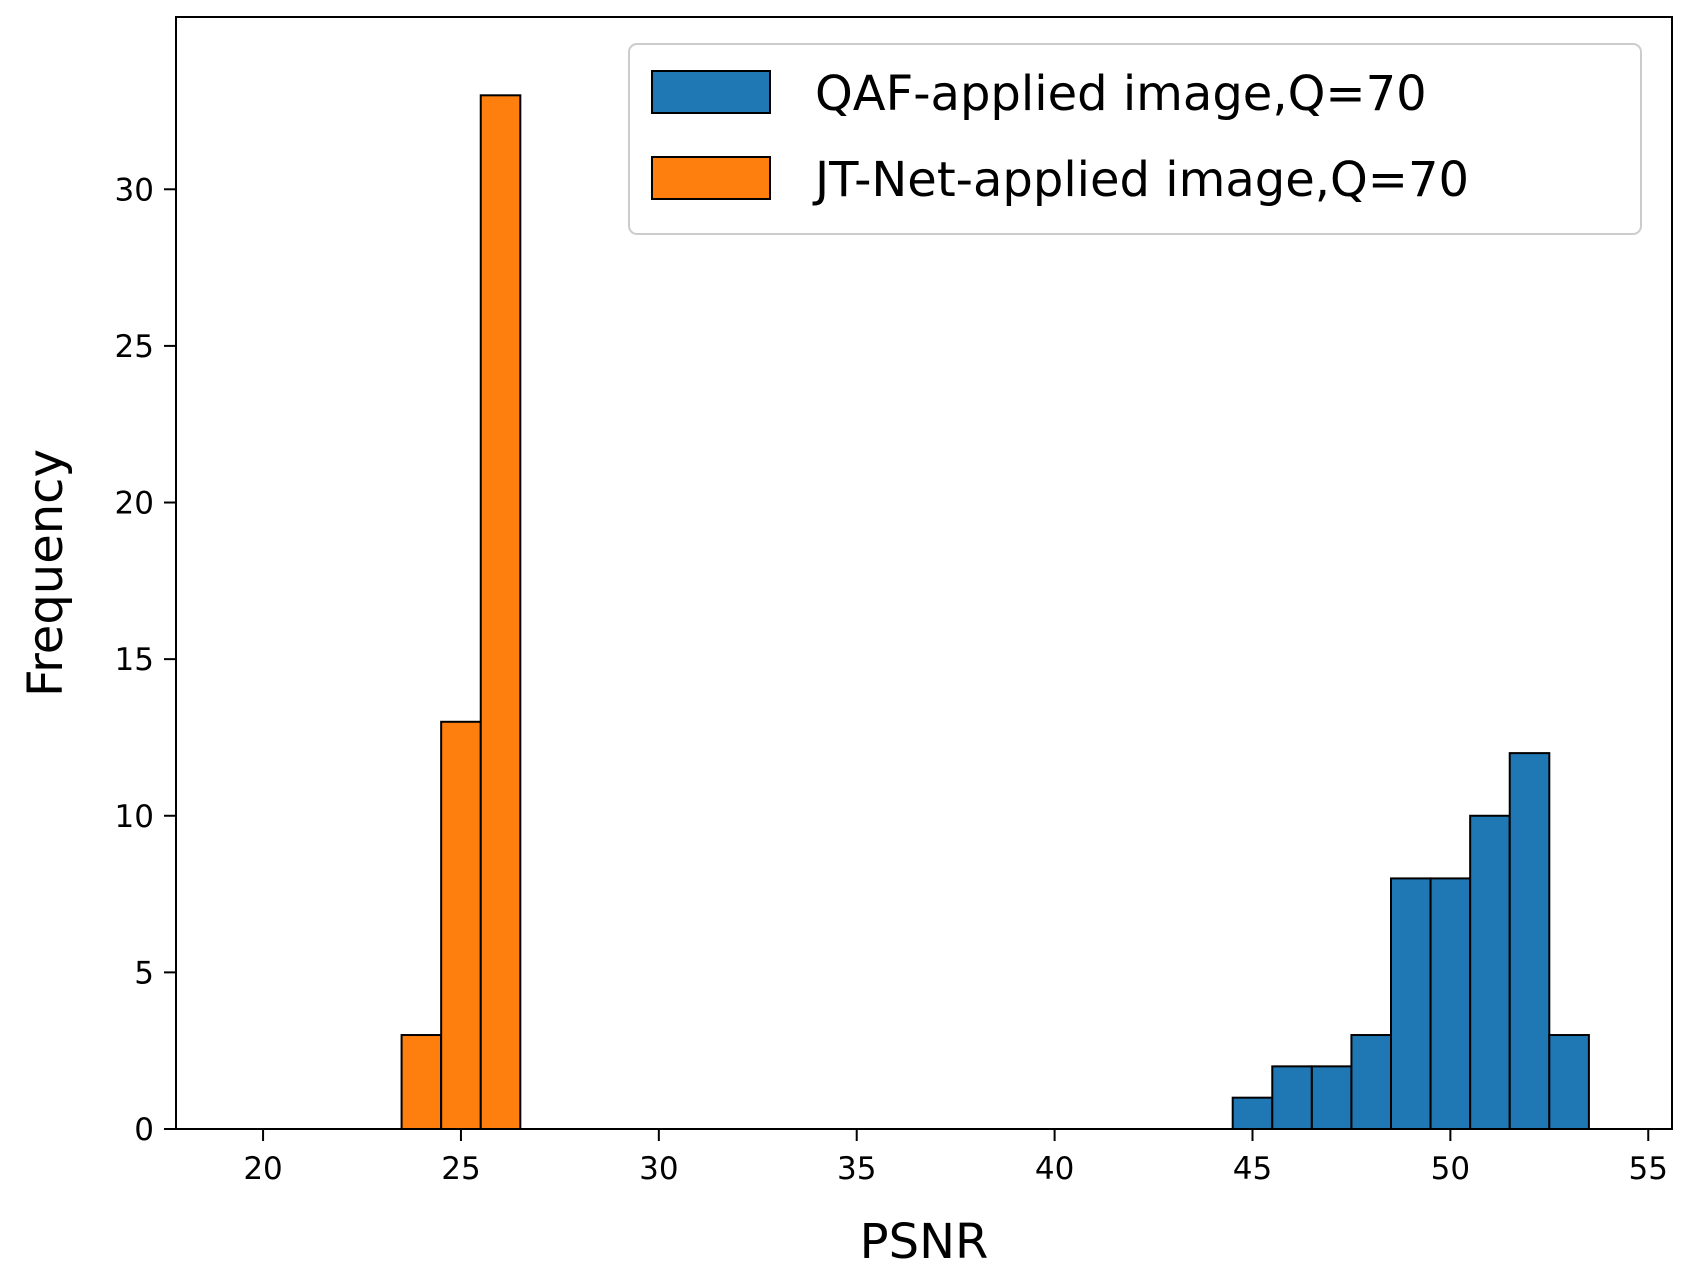  What do you see at coordinates (924, 1242) in the screenshot?
I see `x-axis-label: PSNR` at bounding box center [924, 1242].